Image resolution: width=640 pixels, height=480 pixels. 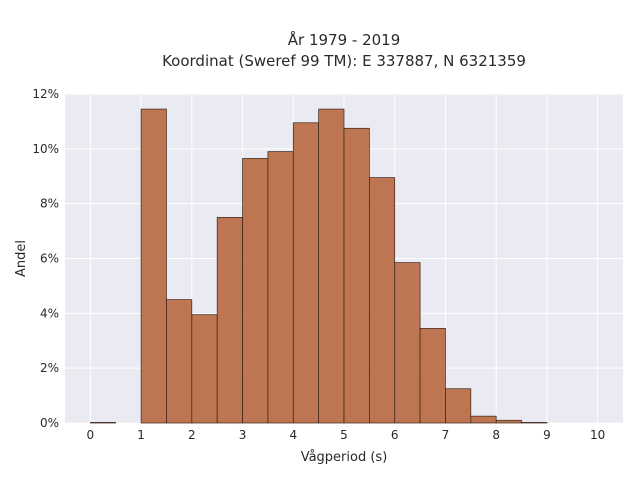 What do you see at coordinates (45, 94) in the screenshot?
I see `y-tick-label: 12%` at bounding box center [45, 94].